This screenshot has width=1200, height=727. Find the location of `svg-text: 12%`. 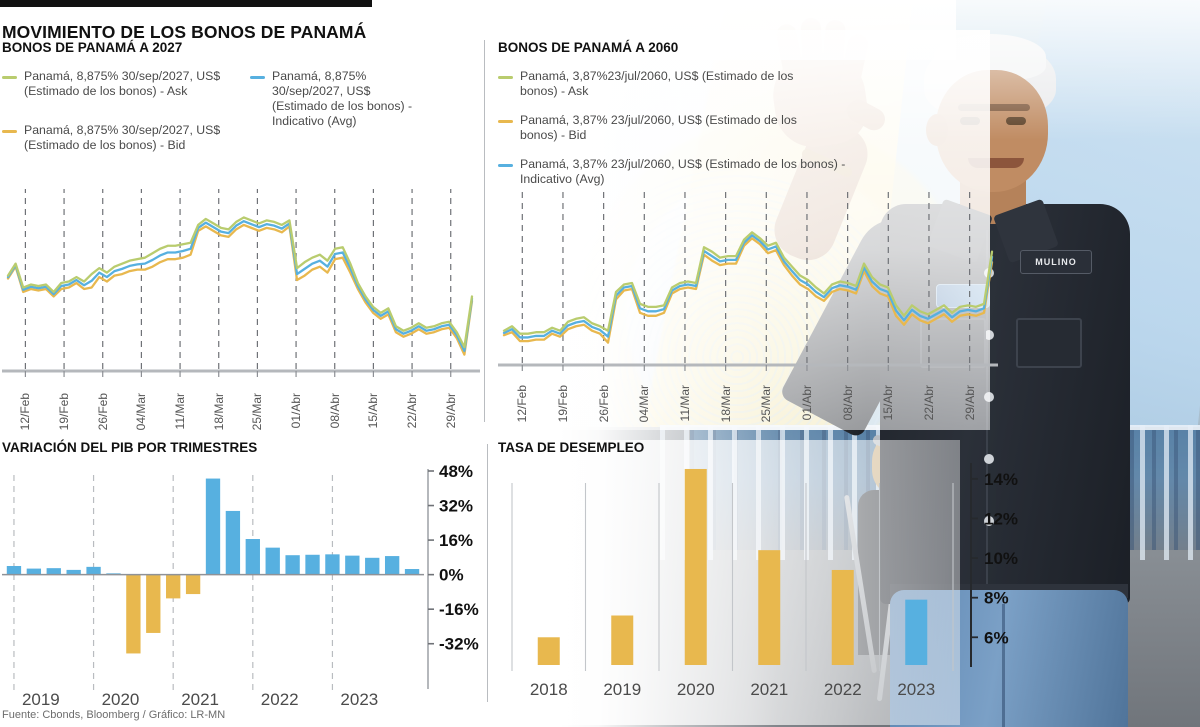

svg-text: 12% is located at coordinates (1001, 518).